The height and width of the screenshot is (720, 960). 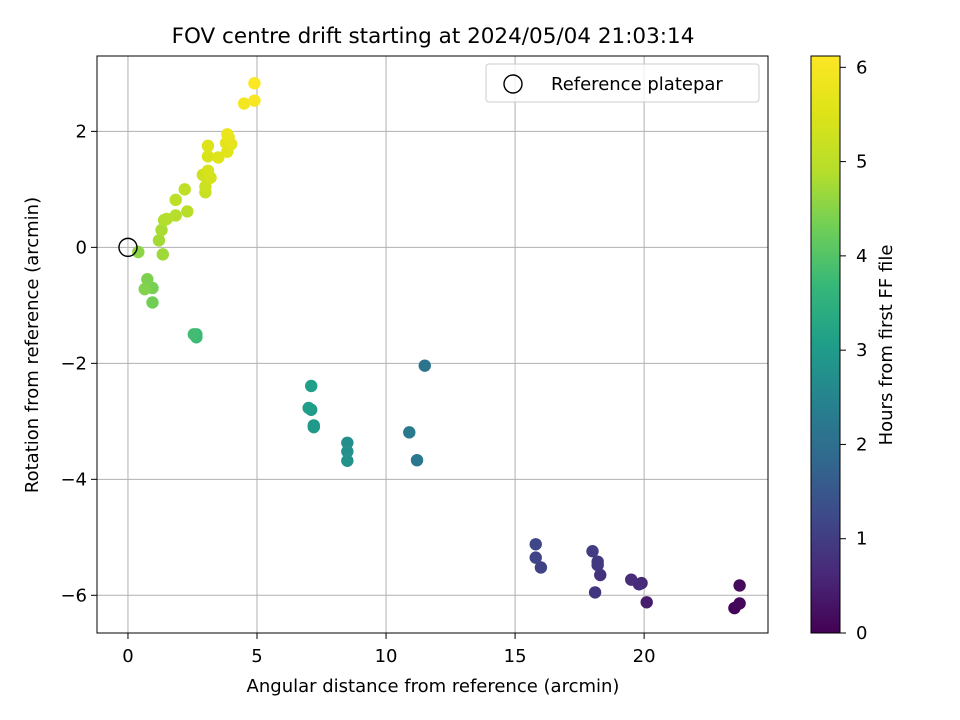 I want to click on y-tick-label: 2, so click(x=81, y=131).